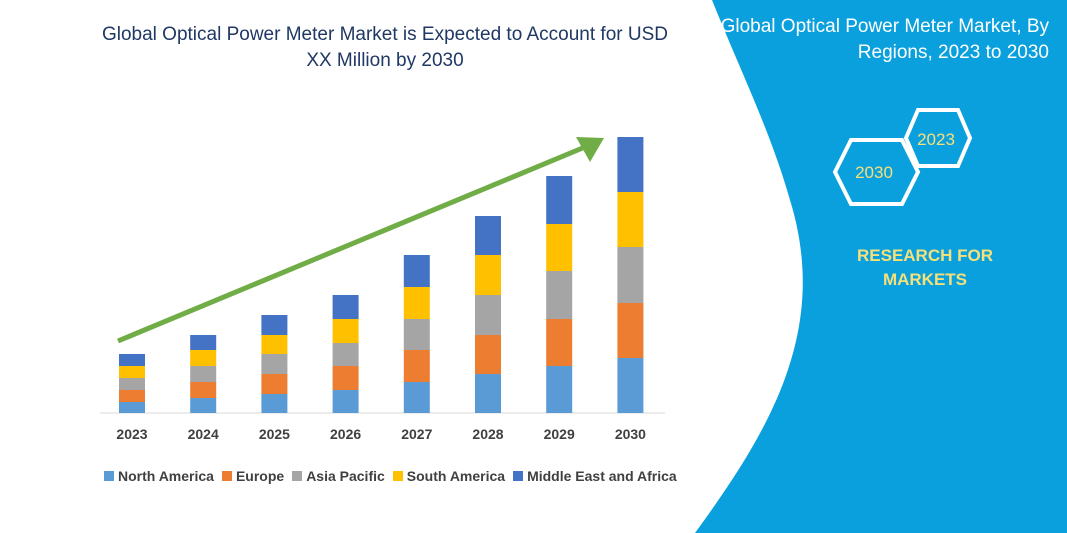 The image size is (1067, 533). Describe the element at coordinates (488, 393) in the screenshot. I see `bar-segment-2028-north-america` at that location.